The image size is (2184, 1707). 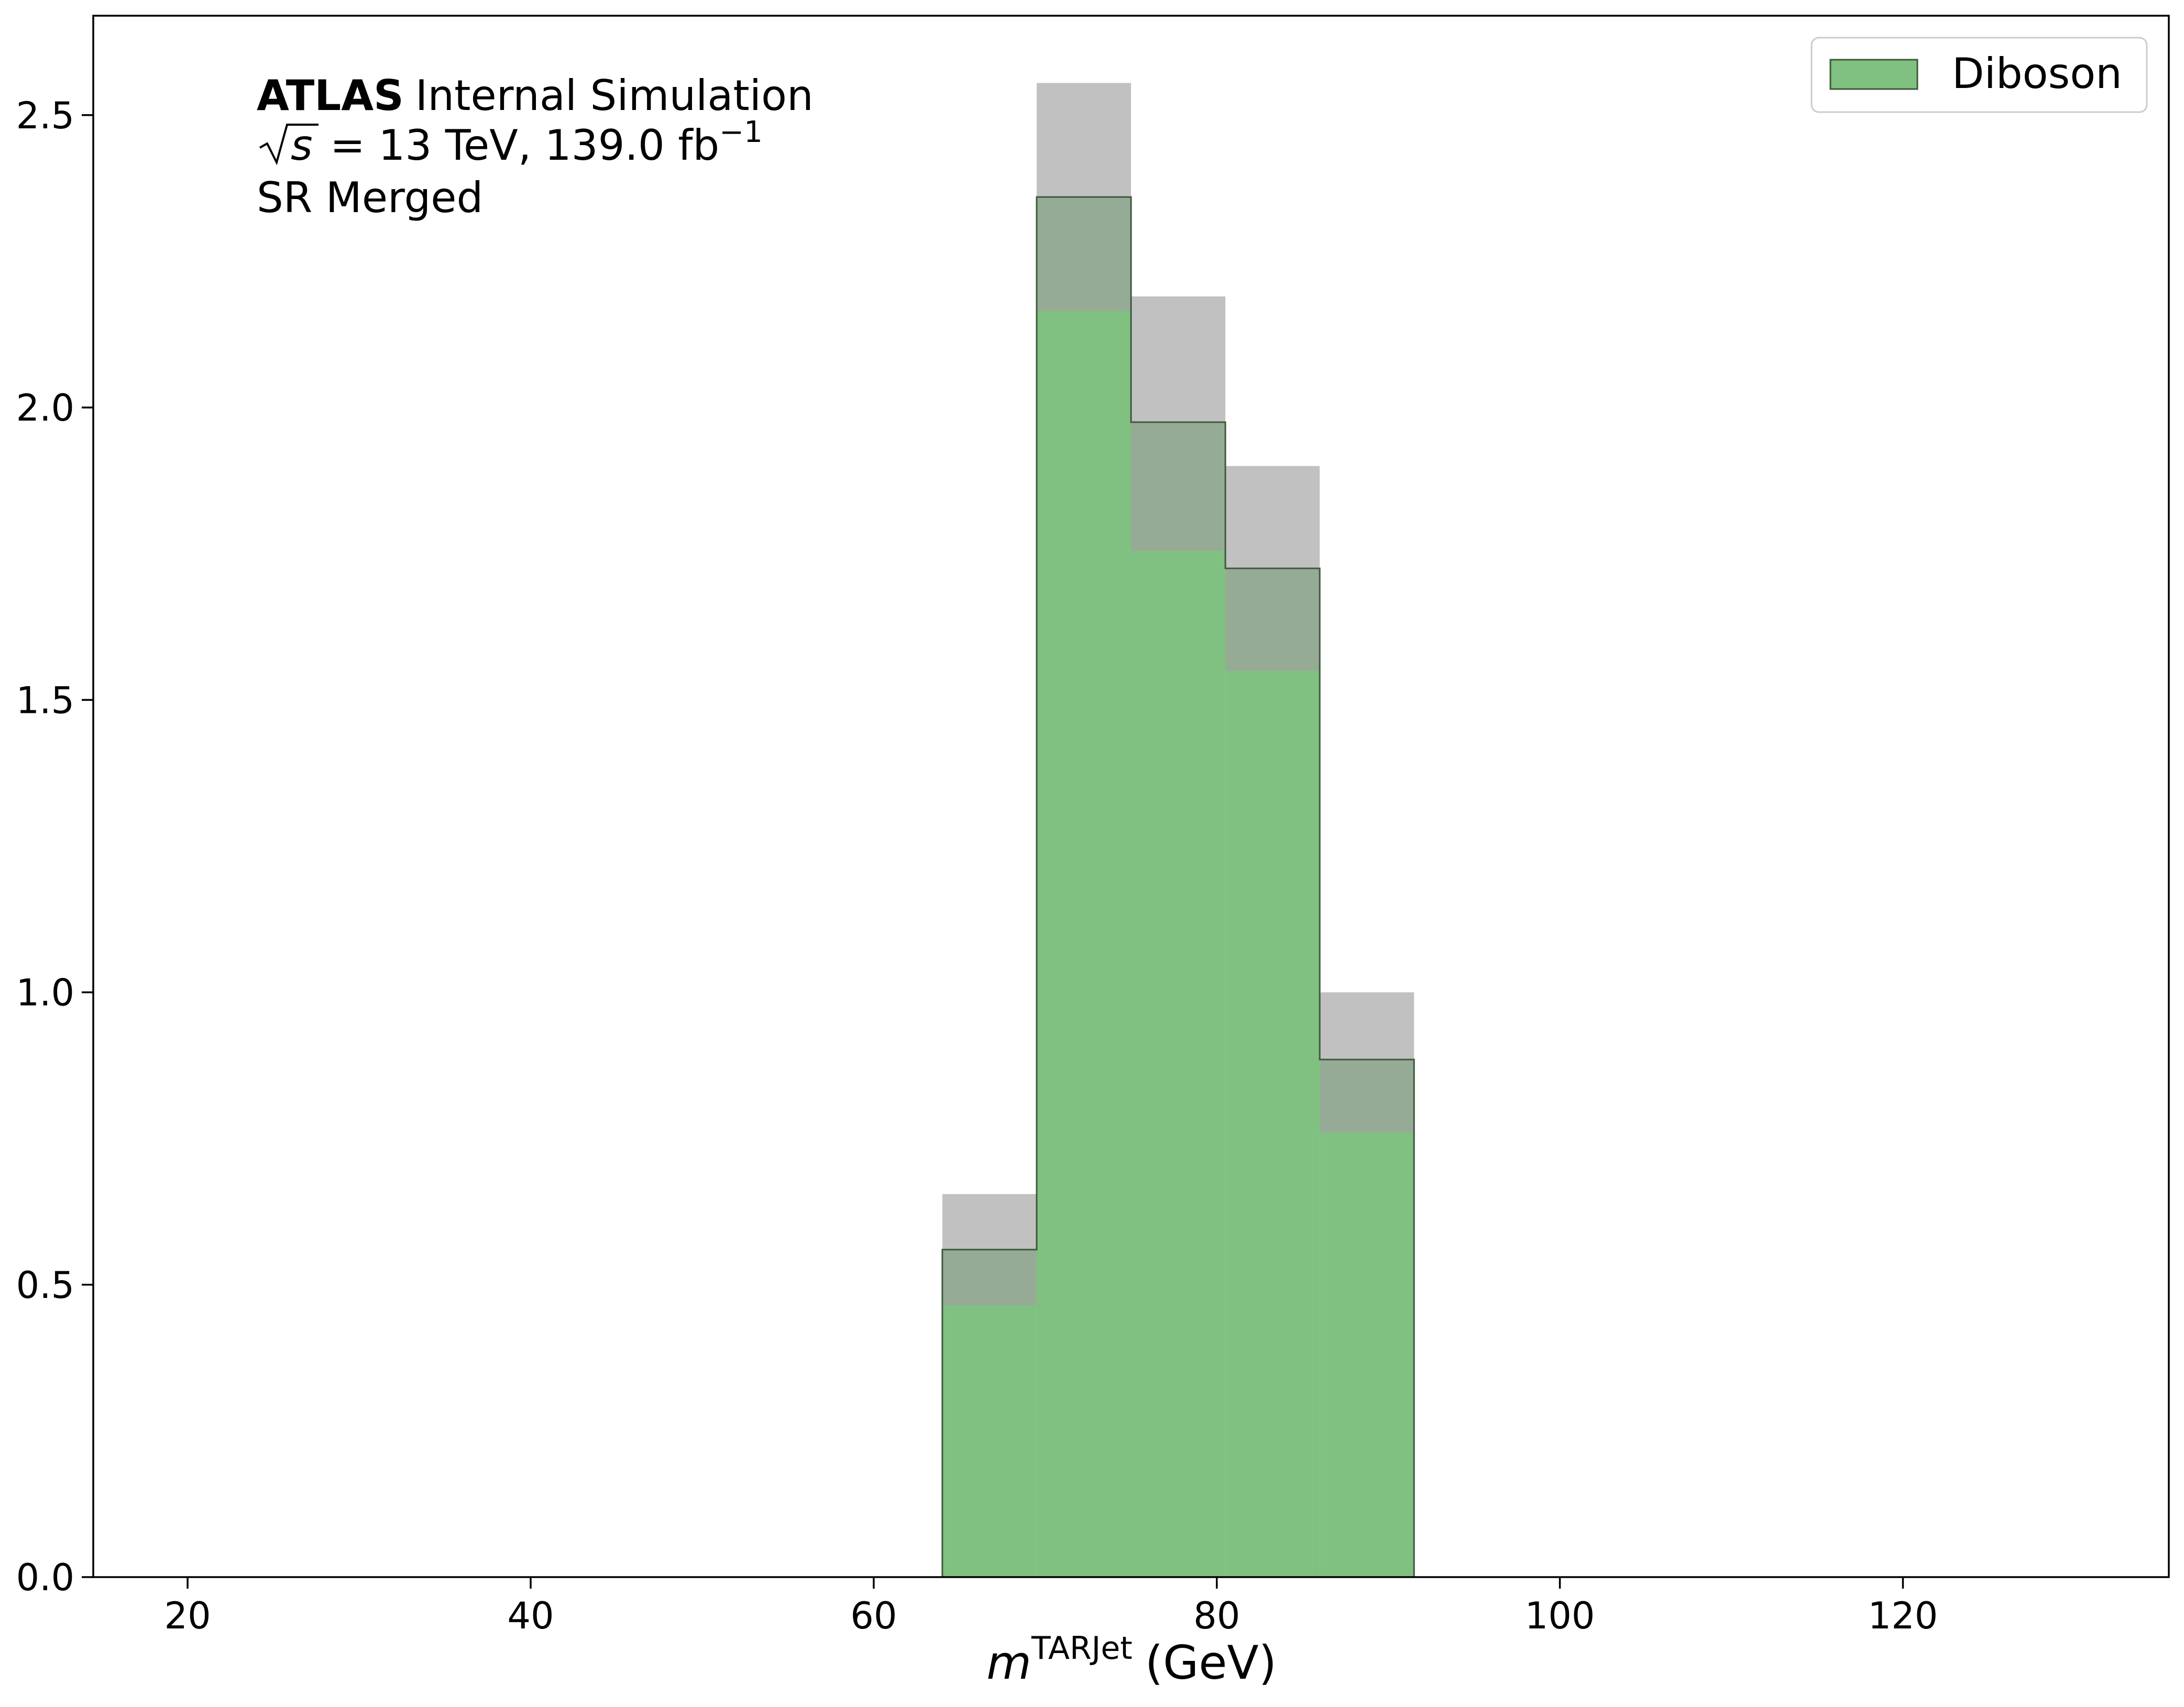 What do you see at coordinates (54, 847) in the screenshot?
I see `y-axis-ticks: 0.0 0.5 1.0 1.5 2.0 2.5` at bounding box center [54, 847].